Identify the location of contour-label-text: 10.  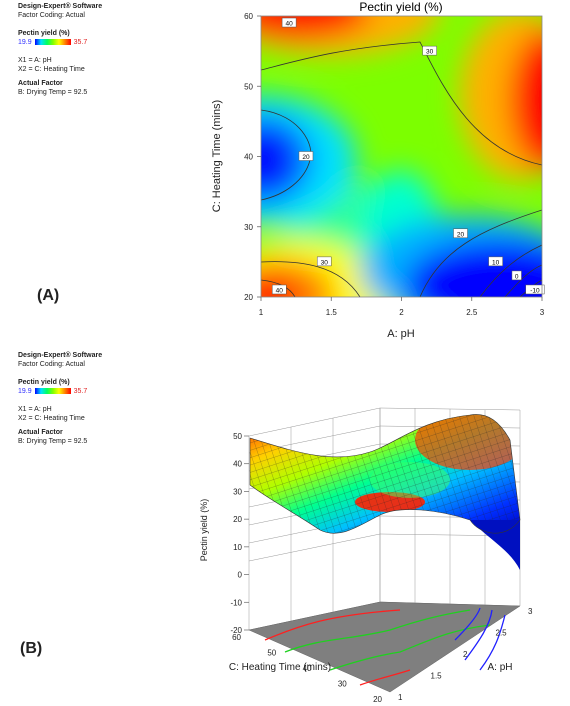
(496, 262).